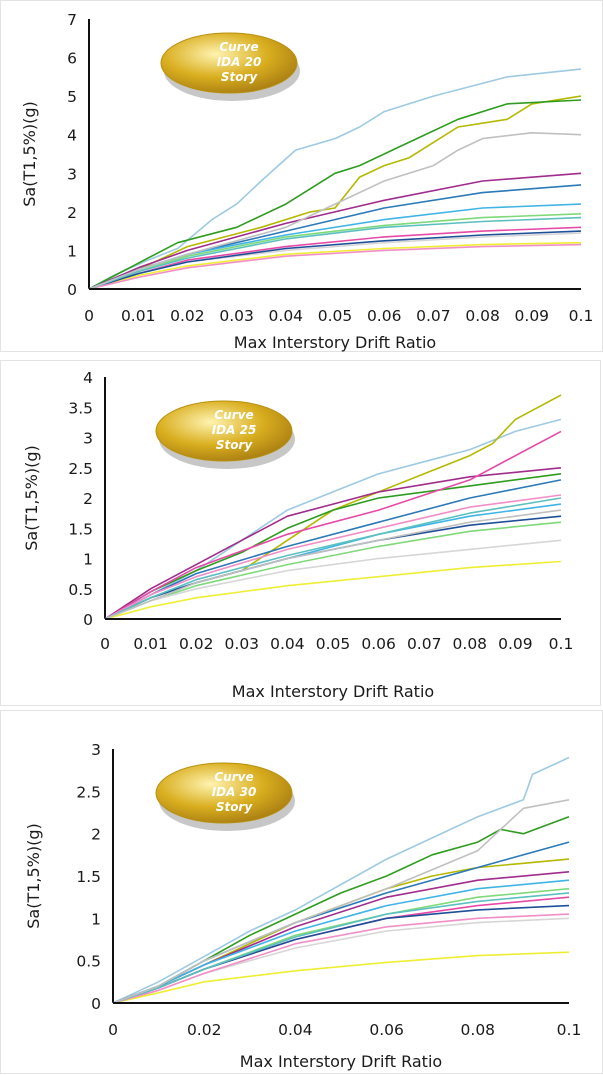  I want to click on badge-text: IDA 30, so click(234, 792).